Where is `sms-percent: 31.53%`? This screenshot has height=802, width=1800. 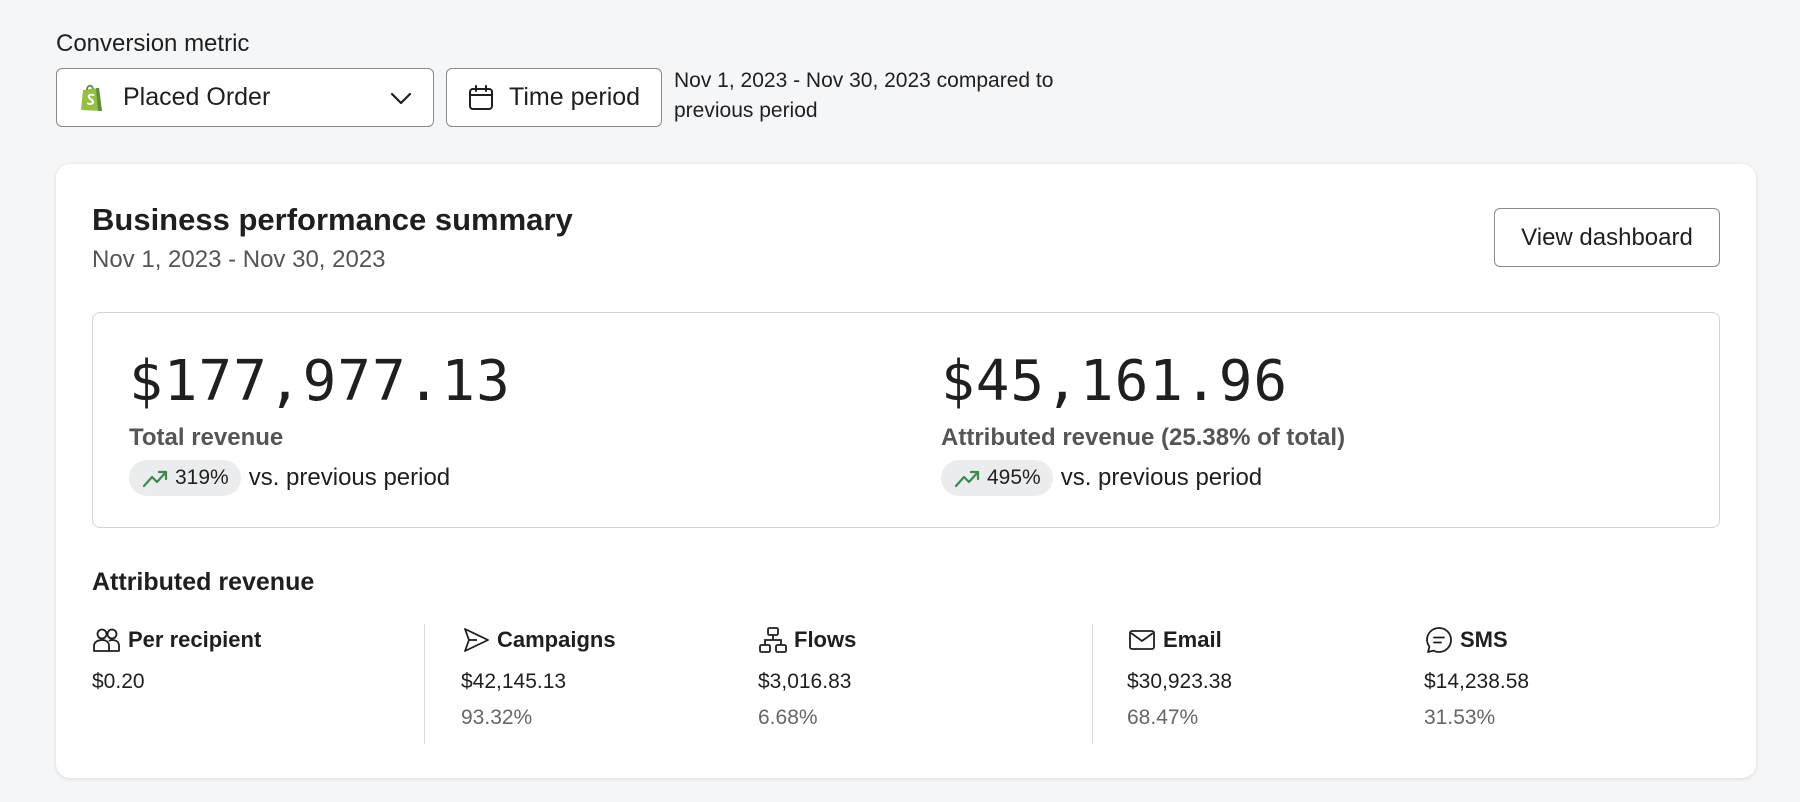 sms-percent: 31.53% is located at coordinates (1460, 717).